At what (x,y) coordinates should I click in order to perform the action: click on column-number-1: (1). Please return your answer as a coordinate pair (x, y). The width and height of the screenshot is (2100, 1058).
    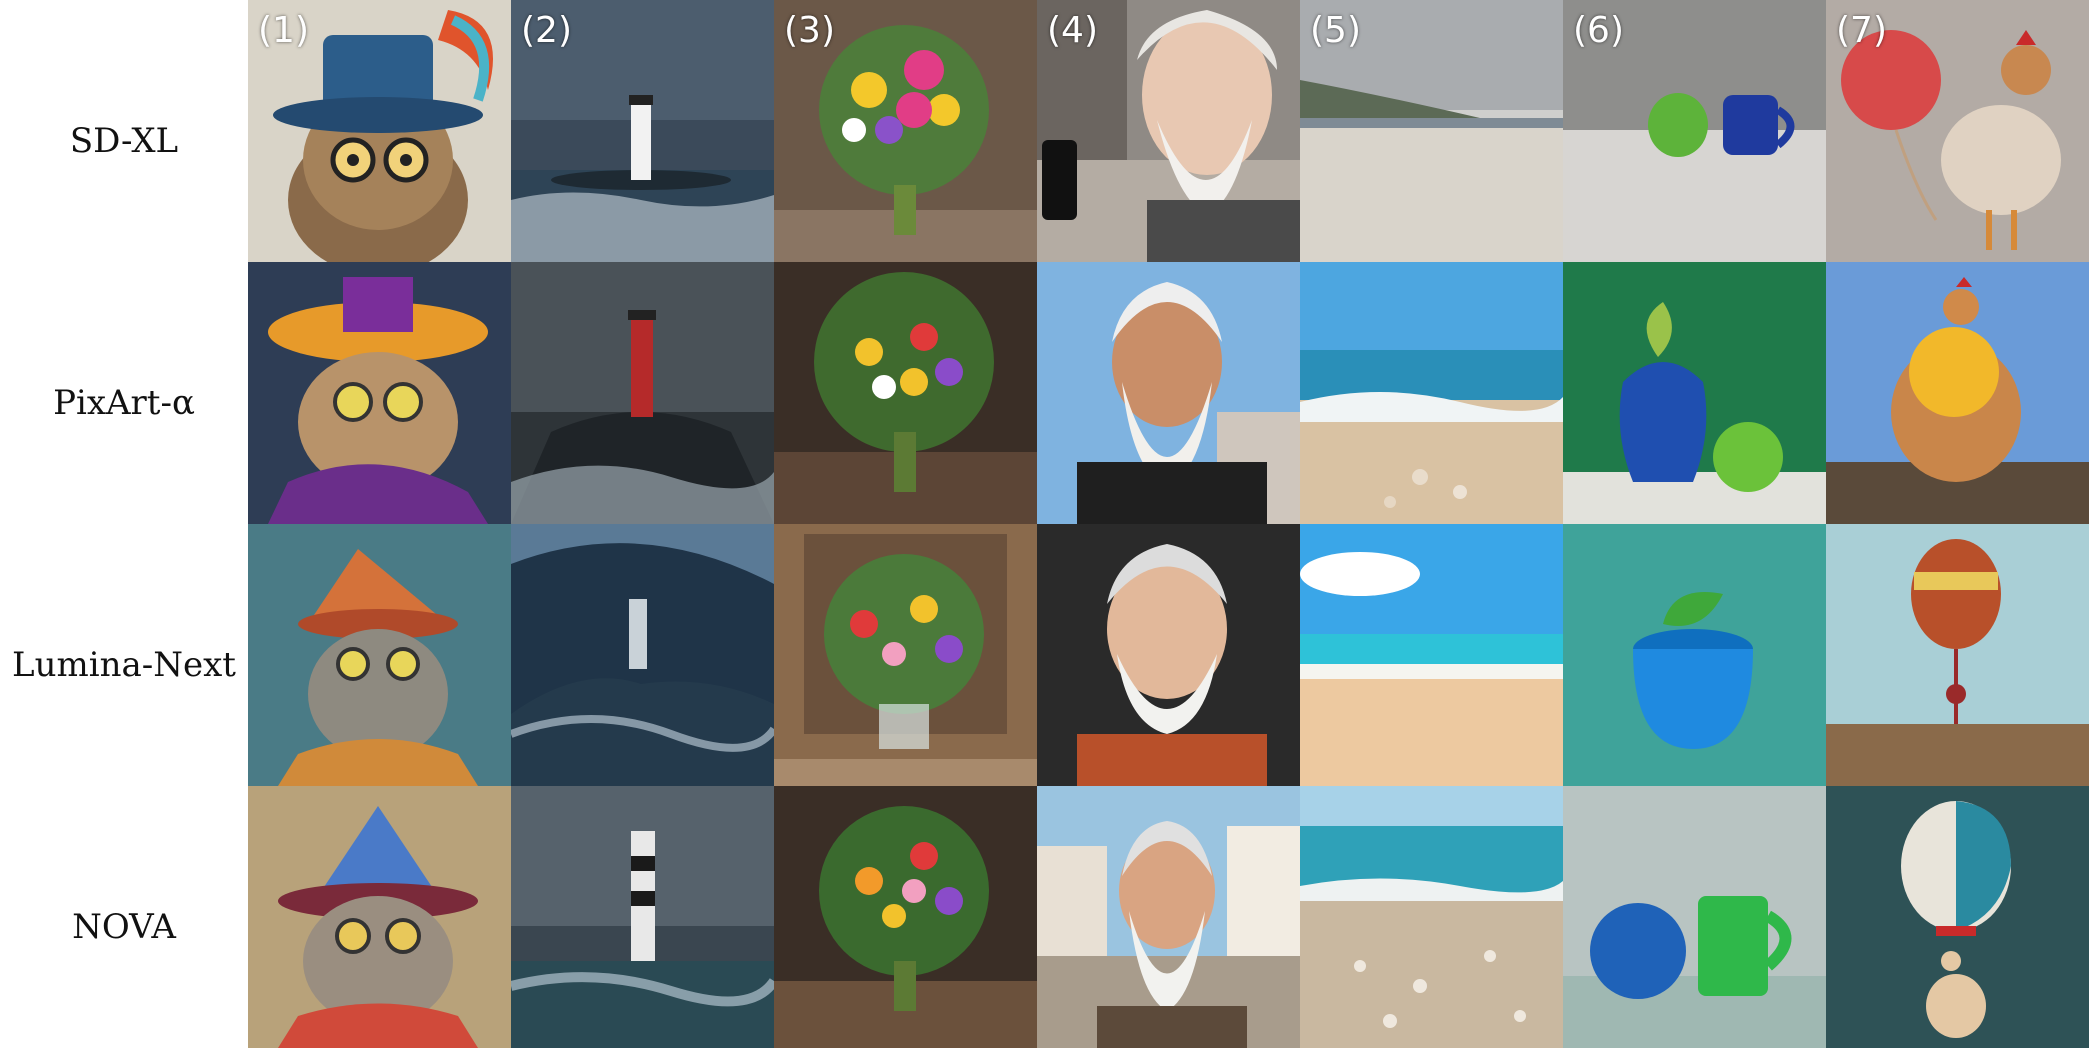
    Looking at the image, I should click on (283, 30).